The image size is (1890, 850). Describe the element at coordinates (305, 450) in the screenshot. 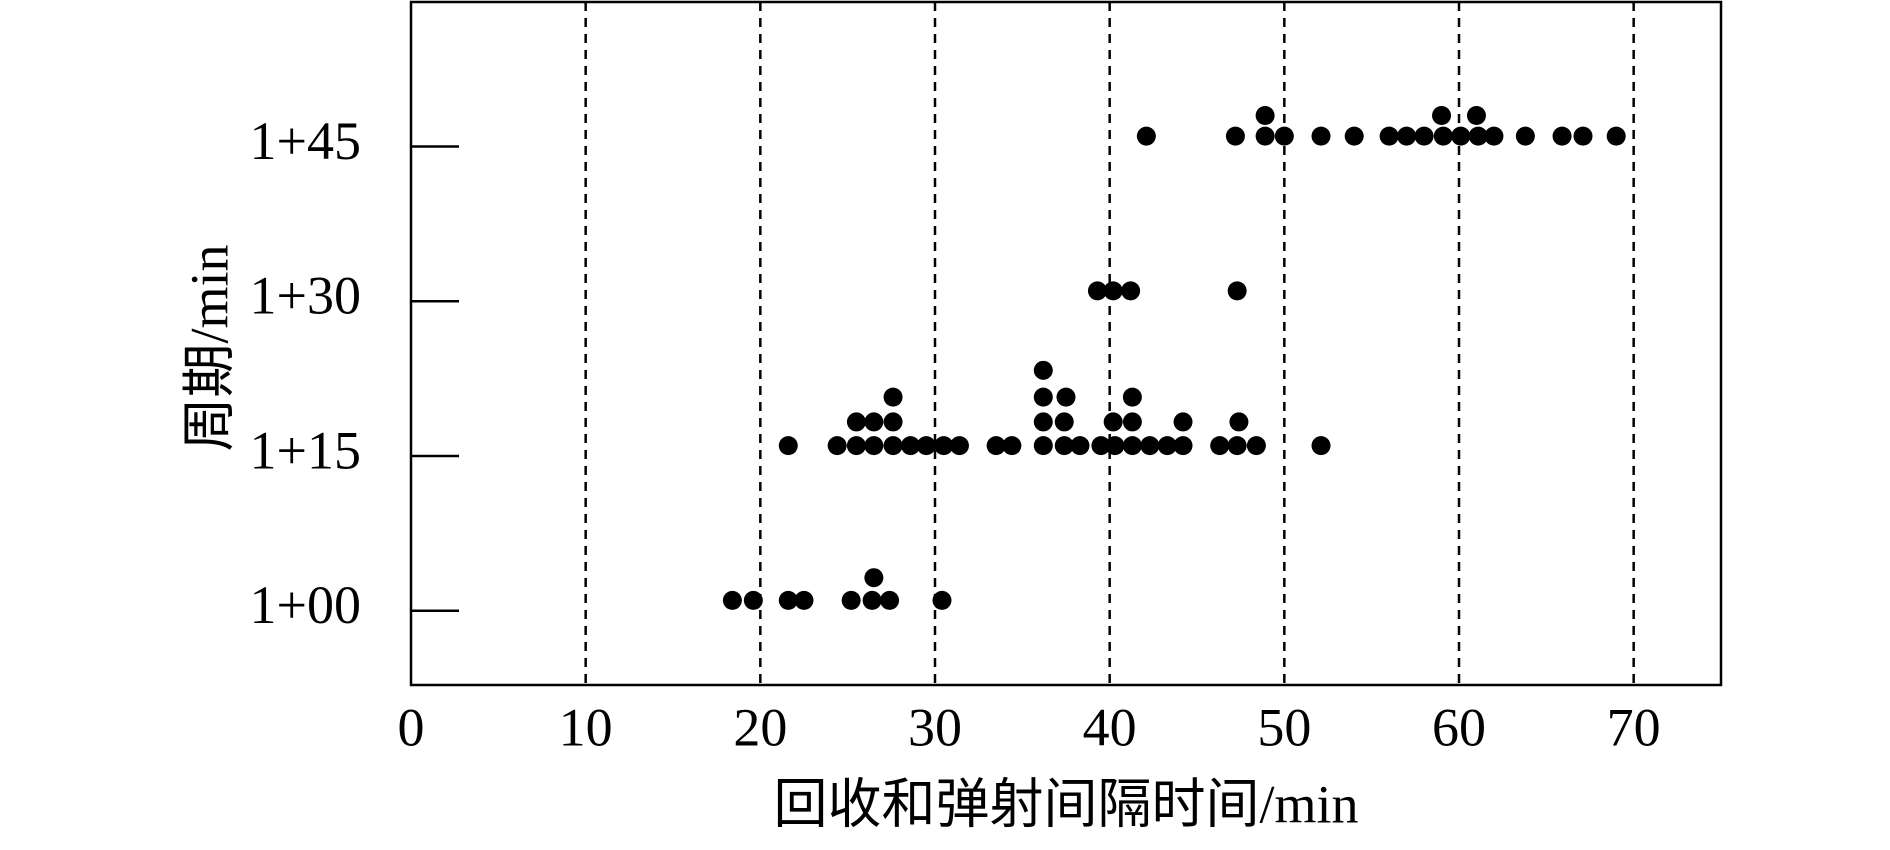

I see `y-tick-label: 1+15` at that location.